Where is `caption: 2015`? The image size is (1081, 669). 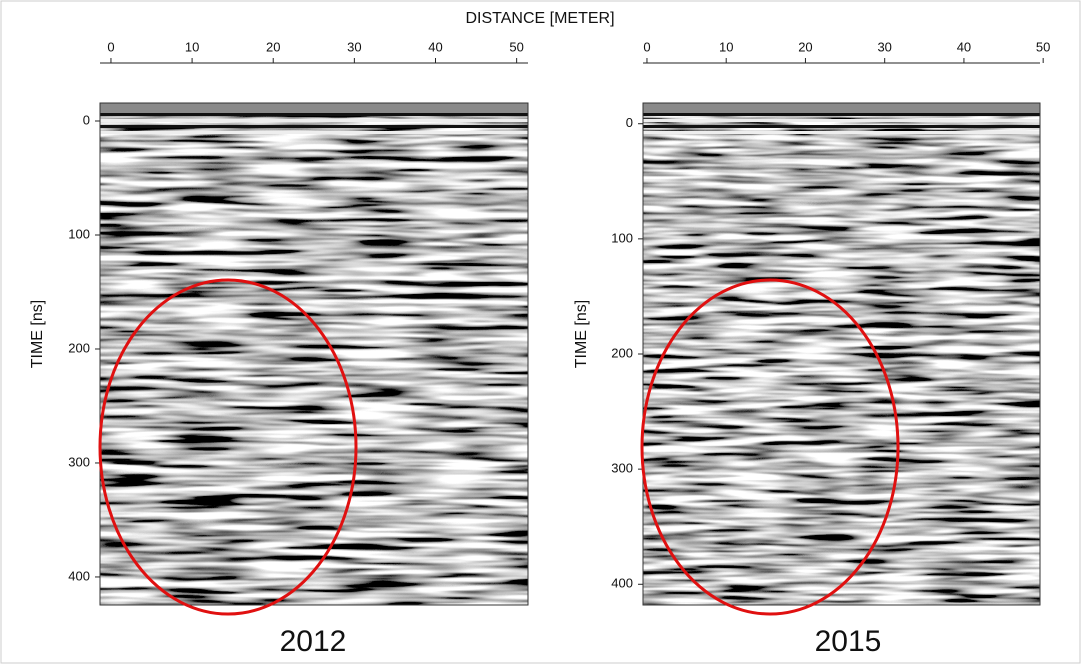
caption: 2015 is located at coordinates (848, 641).